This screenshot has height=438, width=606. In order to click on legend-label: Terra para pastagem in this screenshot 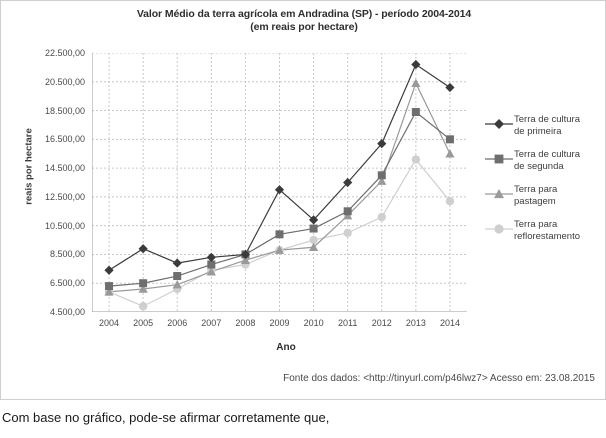, I will do `click(535, 195)`.